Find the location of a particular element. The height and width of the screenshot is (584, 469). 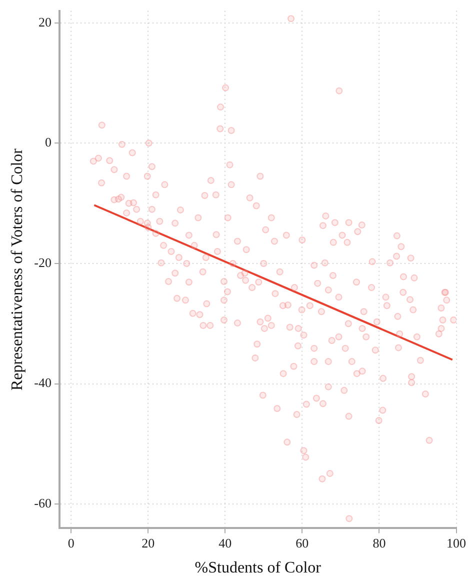

y-tick-label: -40 is located at coordinates (43, 382).